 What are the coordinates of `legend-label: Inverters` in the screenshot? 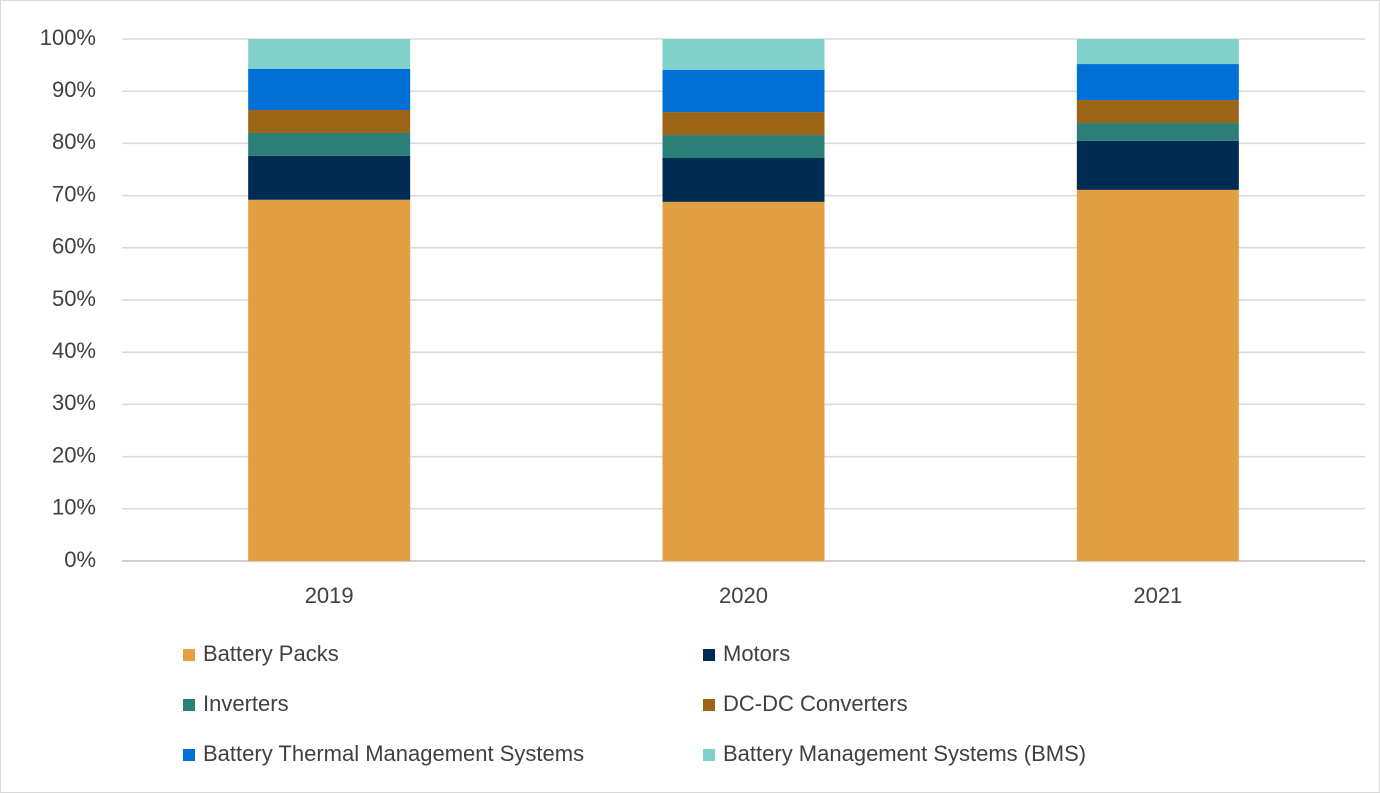 It's located at (246, 703).